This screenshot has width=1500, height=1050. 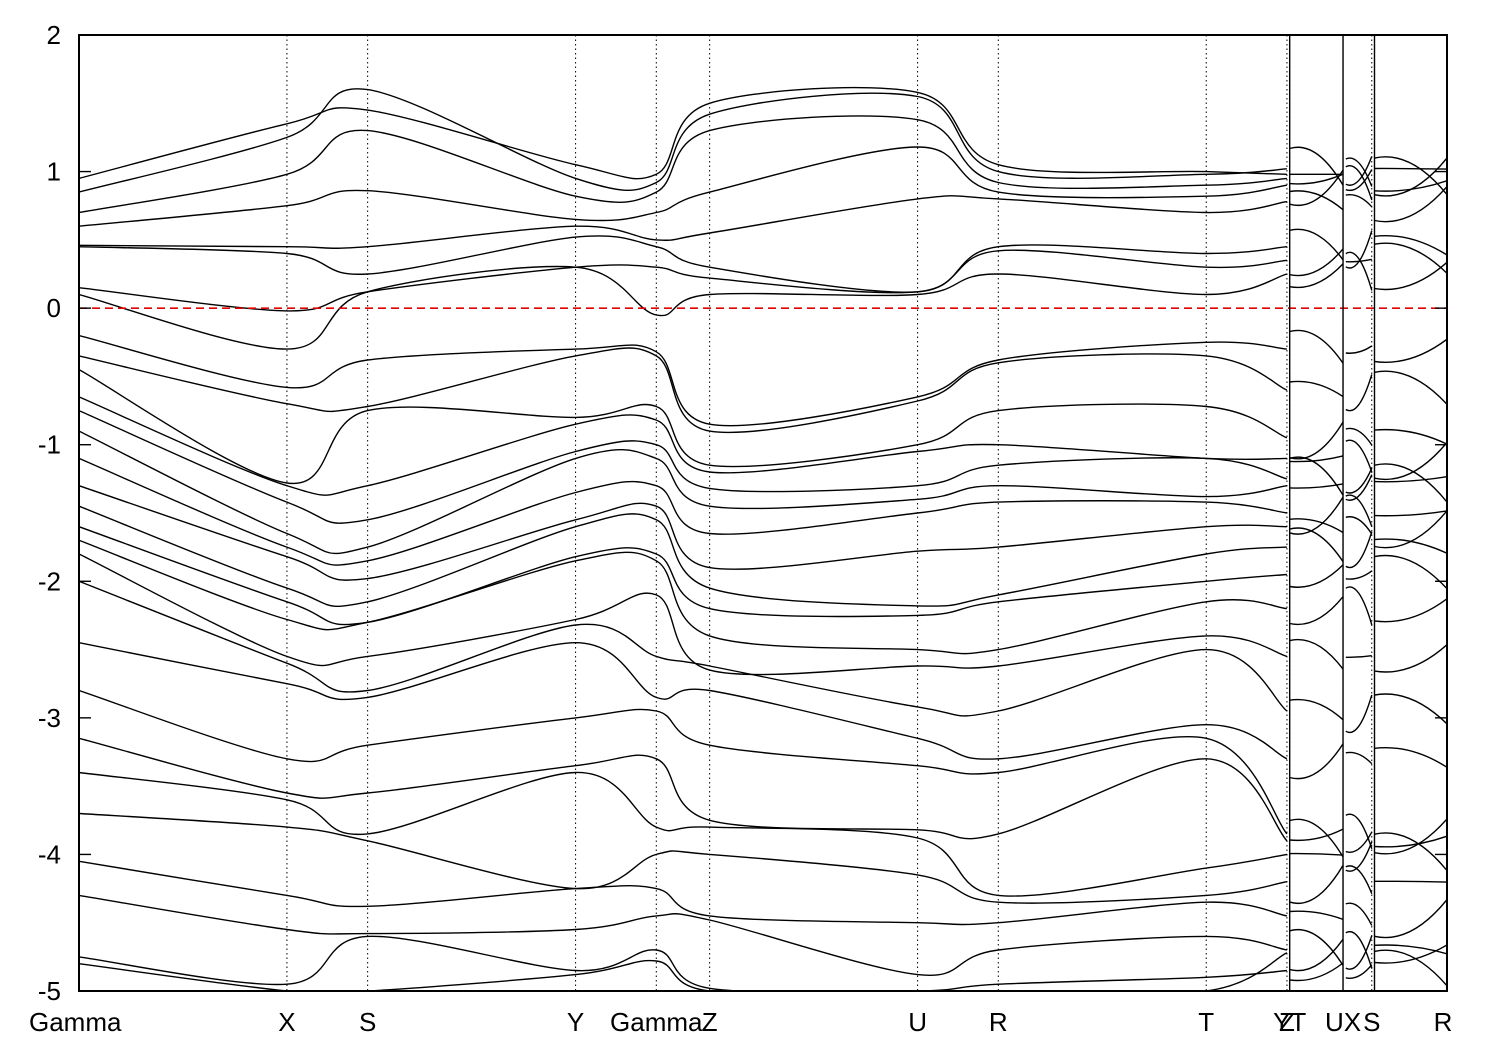 What do you see at coordinates (1343, 1022) in the screenshot?
I see `x-tick-label: UX` at bounding box center [1343, 1022].